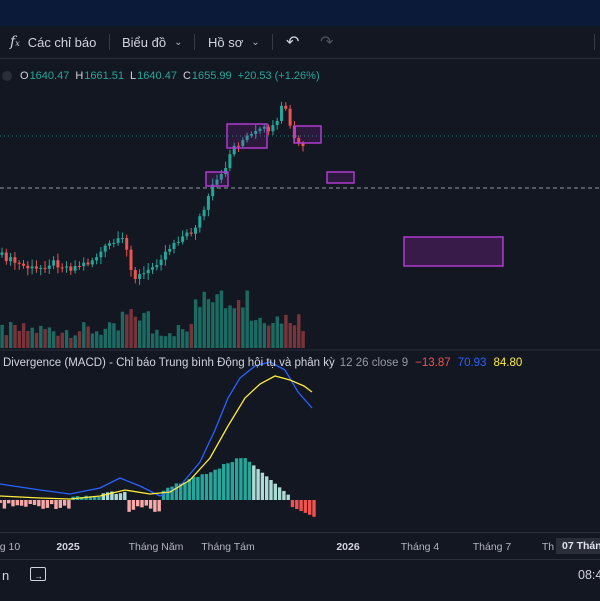 The image size is (600, 601). Describe the element at coordinates (300, 580) in the screenshot. I see `bottom-bar: n → 08:4` at that location.